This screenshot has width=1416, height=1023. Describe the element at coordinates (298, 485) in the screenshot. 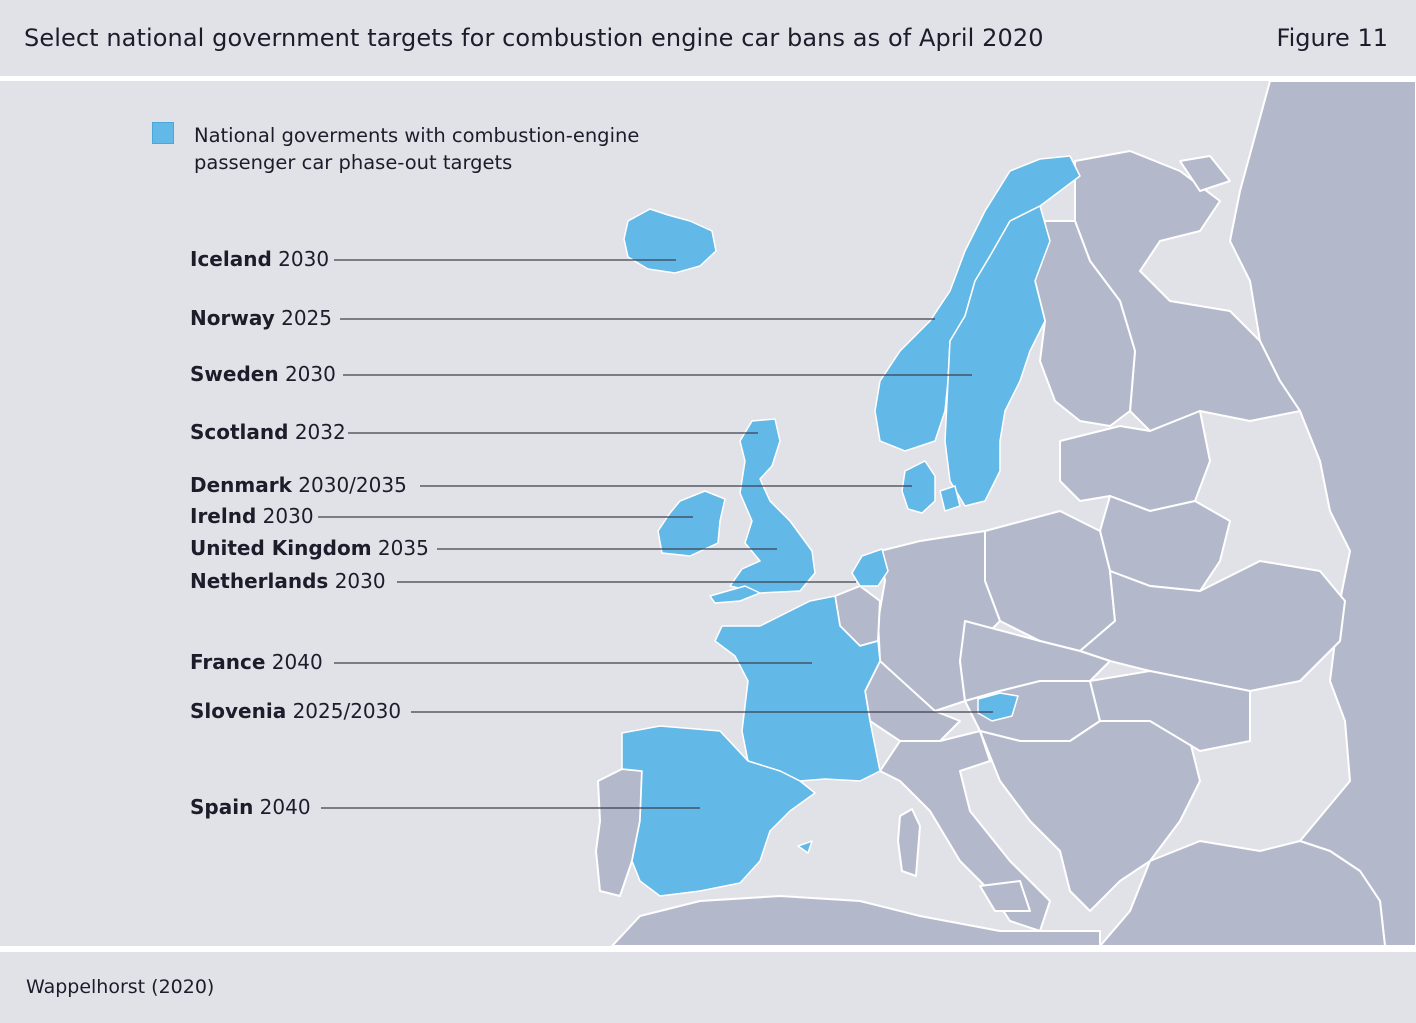

I see `label-denmark: Denmark 2030/2035` at that location.